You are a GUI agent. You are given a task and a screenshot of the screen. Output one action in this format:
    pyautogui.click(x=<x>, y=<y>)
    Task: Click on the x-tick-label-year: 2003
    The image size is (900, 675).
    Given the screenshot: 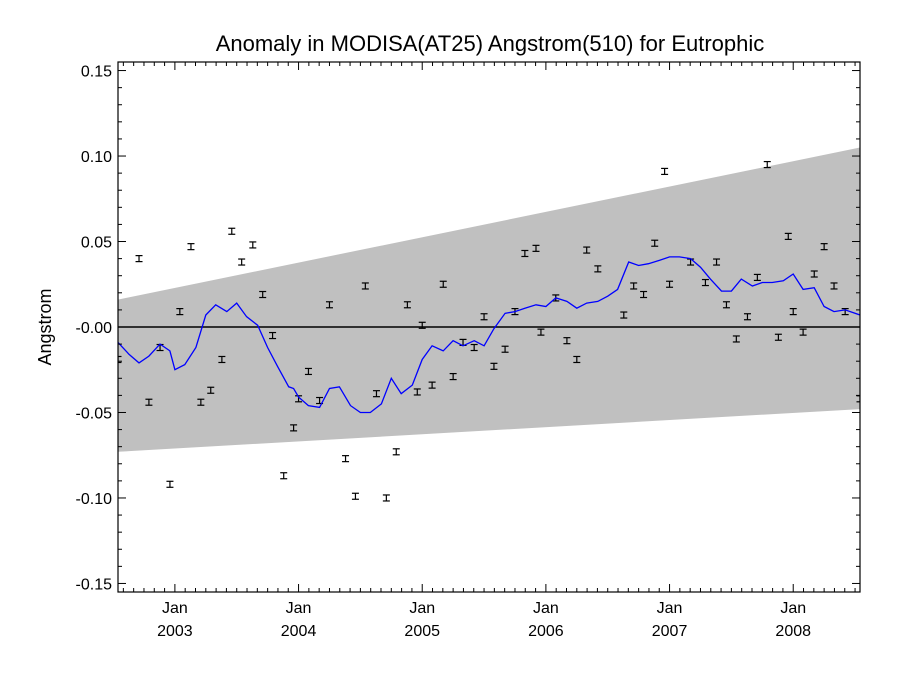 What is the action you would take?
    pyautogui.click(x=175, y=631)
    